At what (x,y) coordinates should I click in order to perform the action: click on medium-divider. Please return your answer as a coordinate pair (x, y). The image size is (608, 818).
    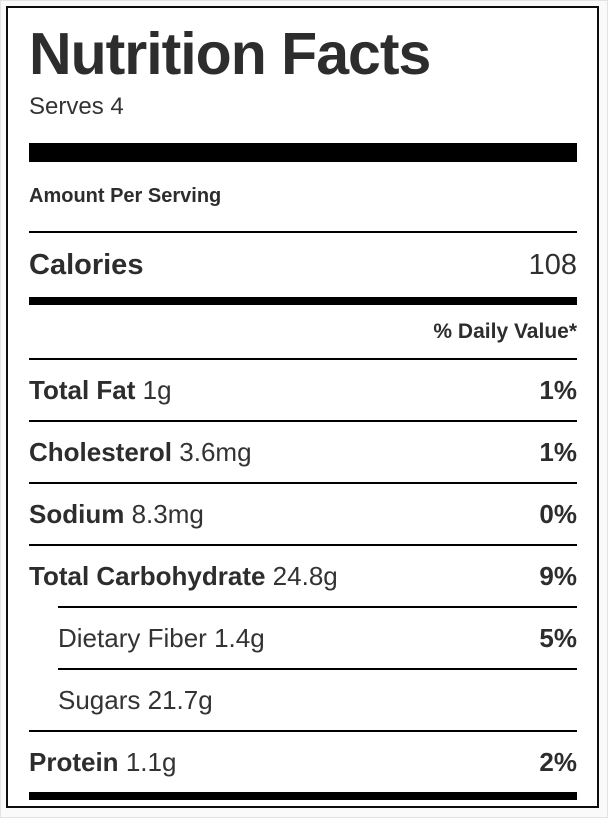
    Looking at the image, I should click on (303, 301).